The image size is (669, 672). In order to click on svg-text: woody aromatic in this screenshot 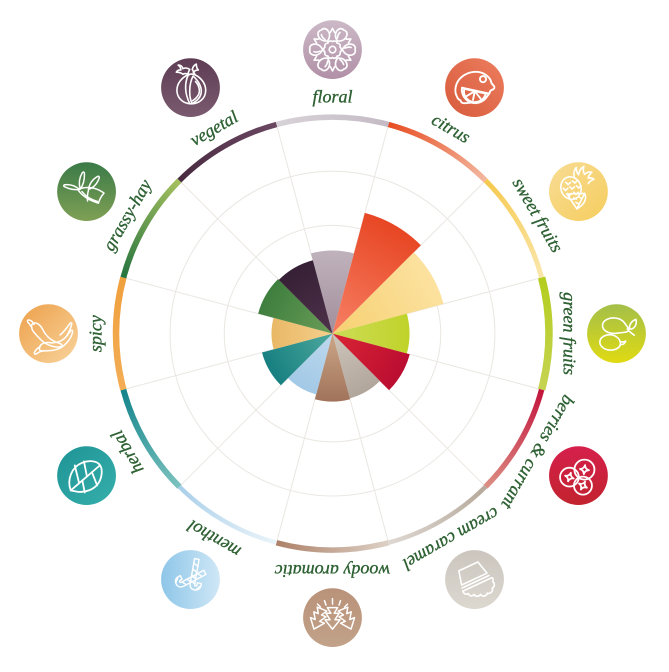, I will do `click(333, 571)`.